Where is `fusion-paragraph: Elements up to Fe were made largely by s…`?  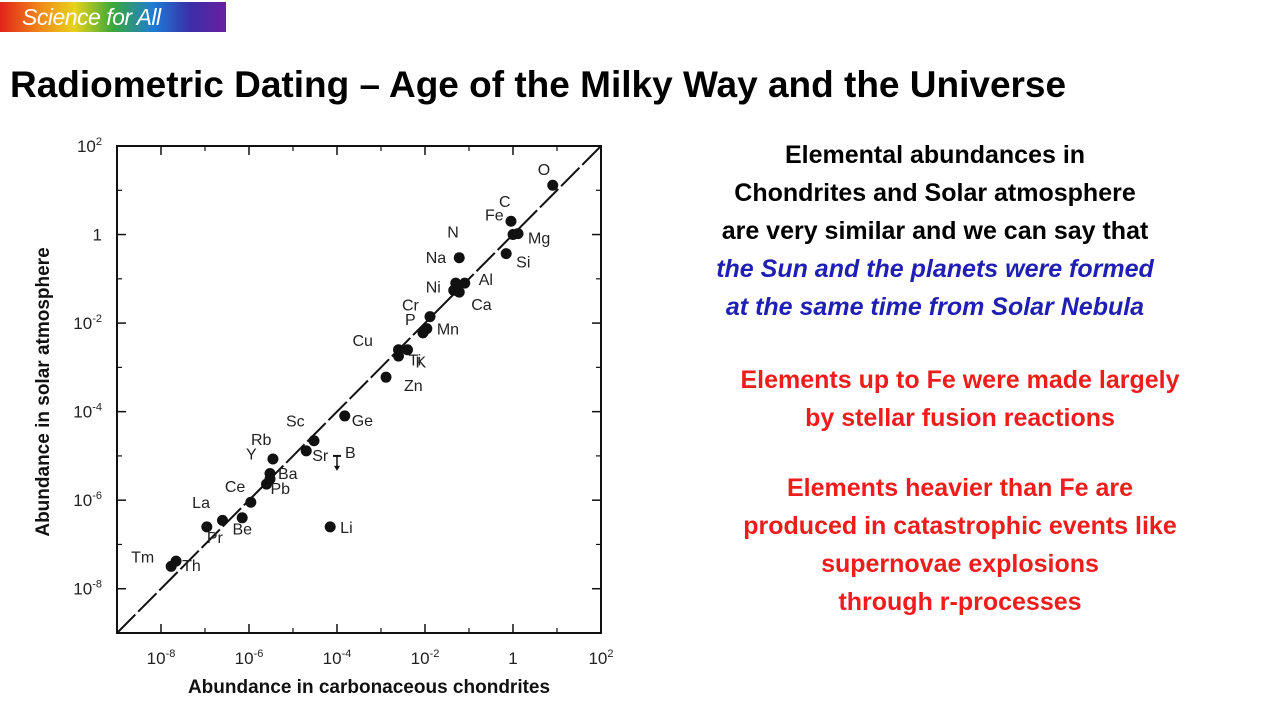 fusion-paragraph: Elements up to Fe were made largely by s… is located at coordinates (960, 399).